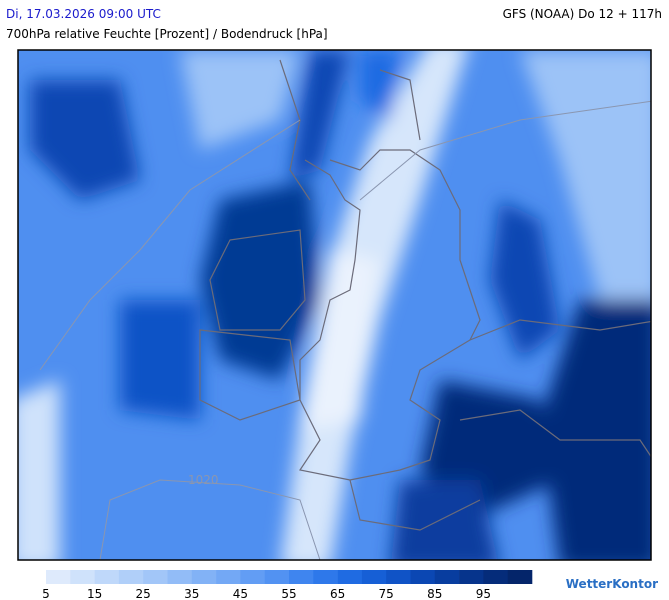  Describe the element at coordinates (582, 14) in the screenshot. I see `model-run: GFS (NOAA) Do 12 + 117h` at that location.